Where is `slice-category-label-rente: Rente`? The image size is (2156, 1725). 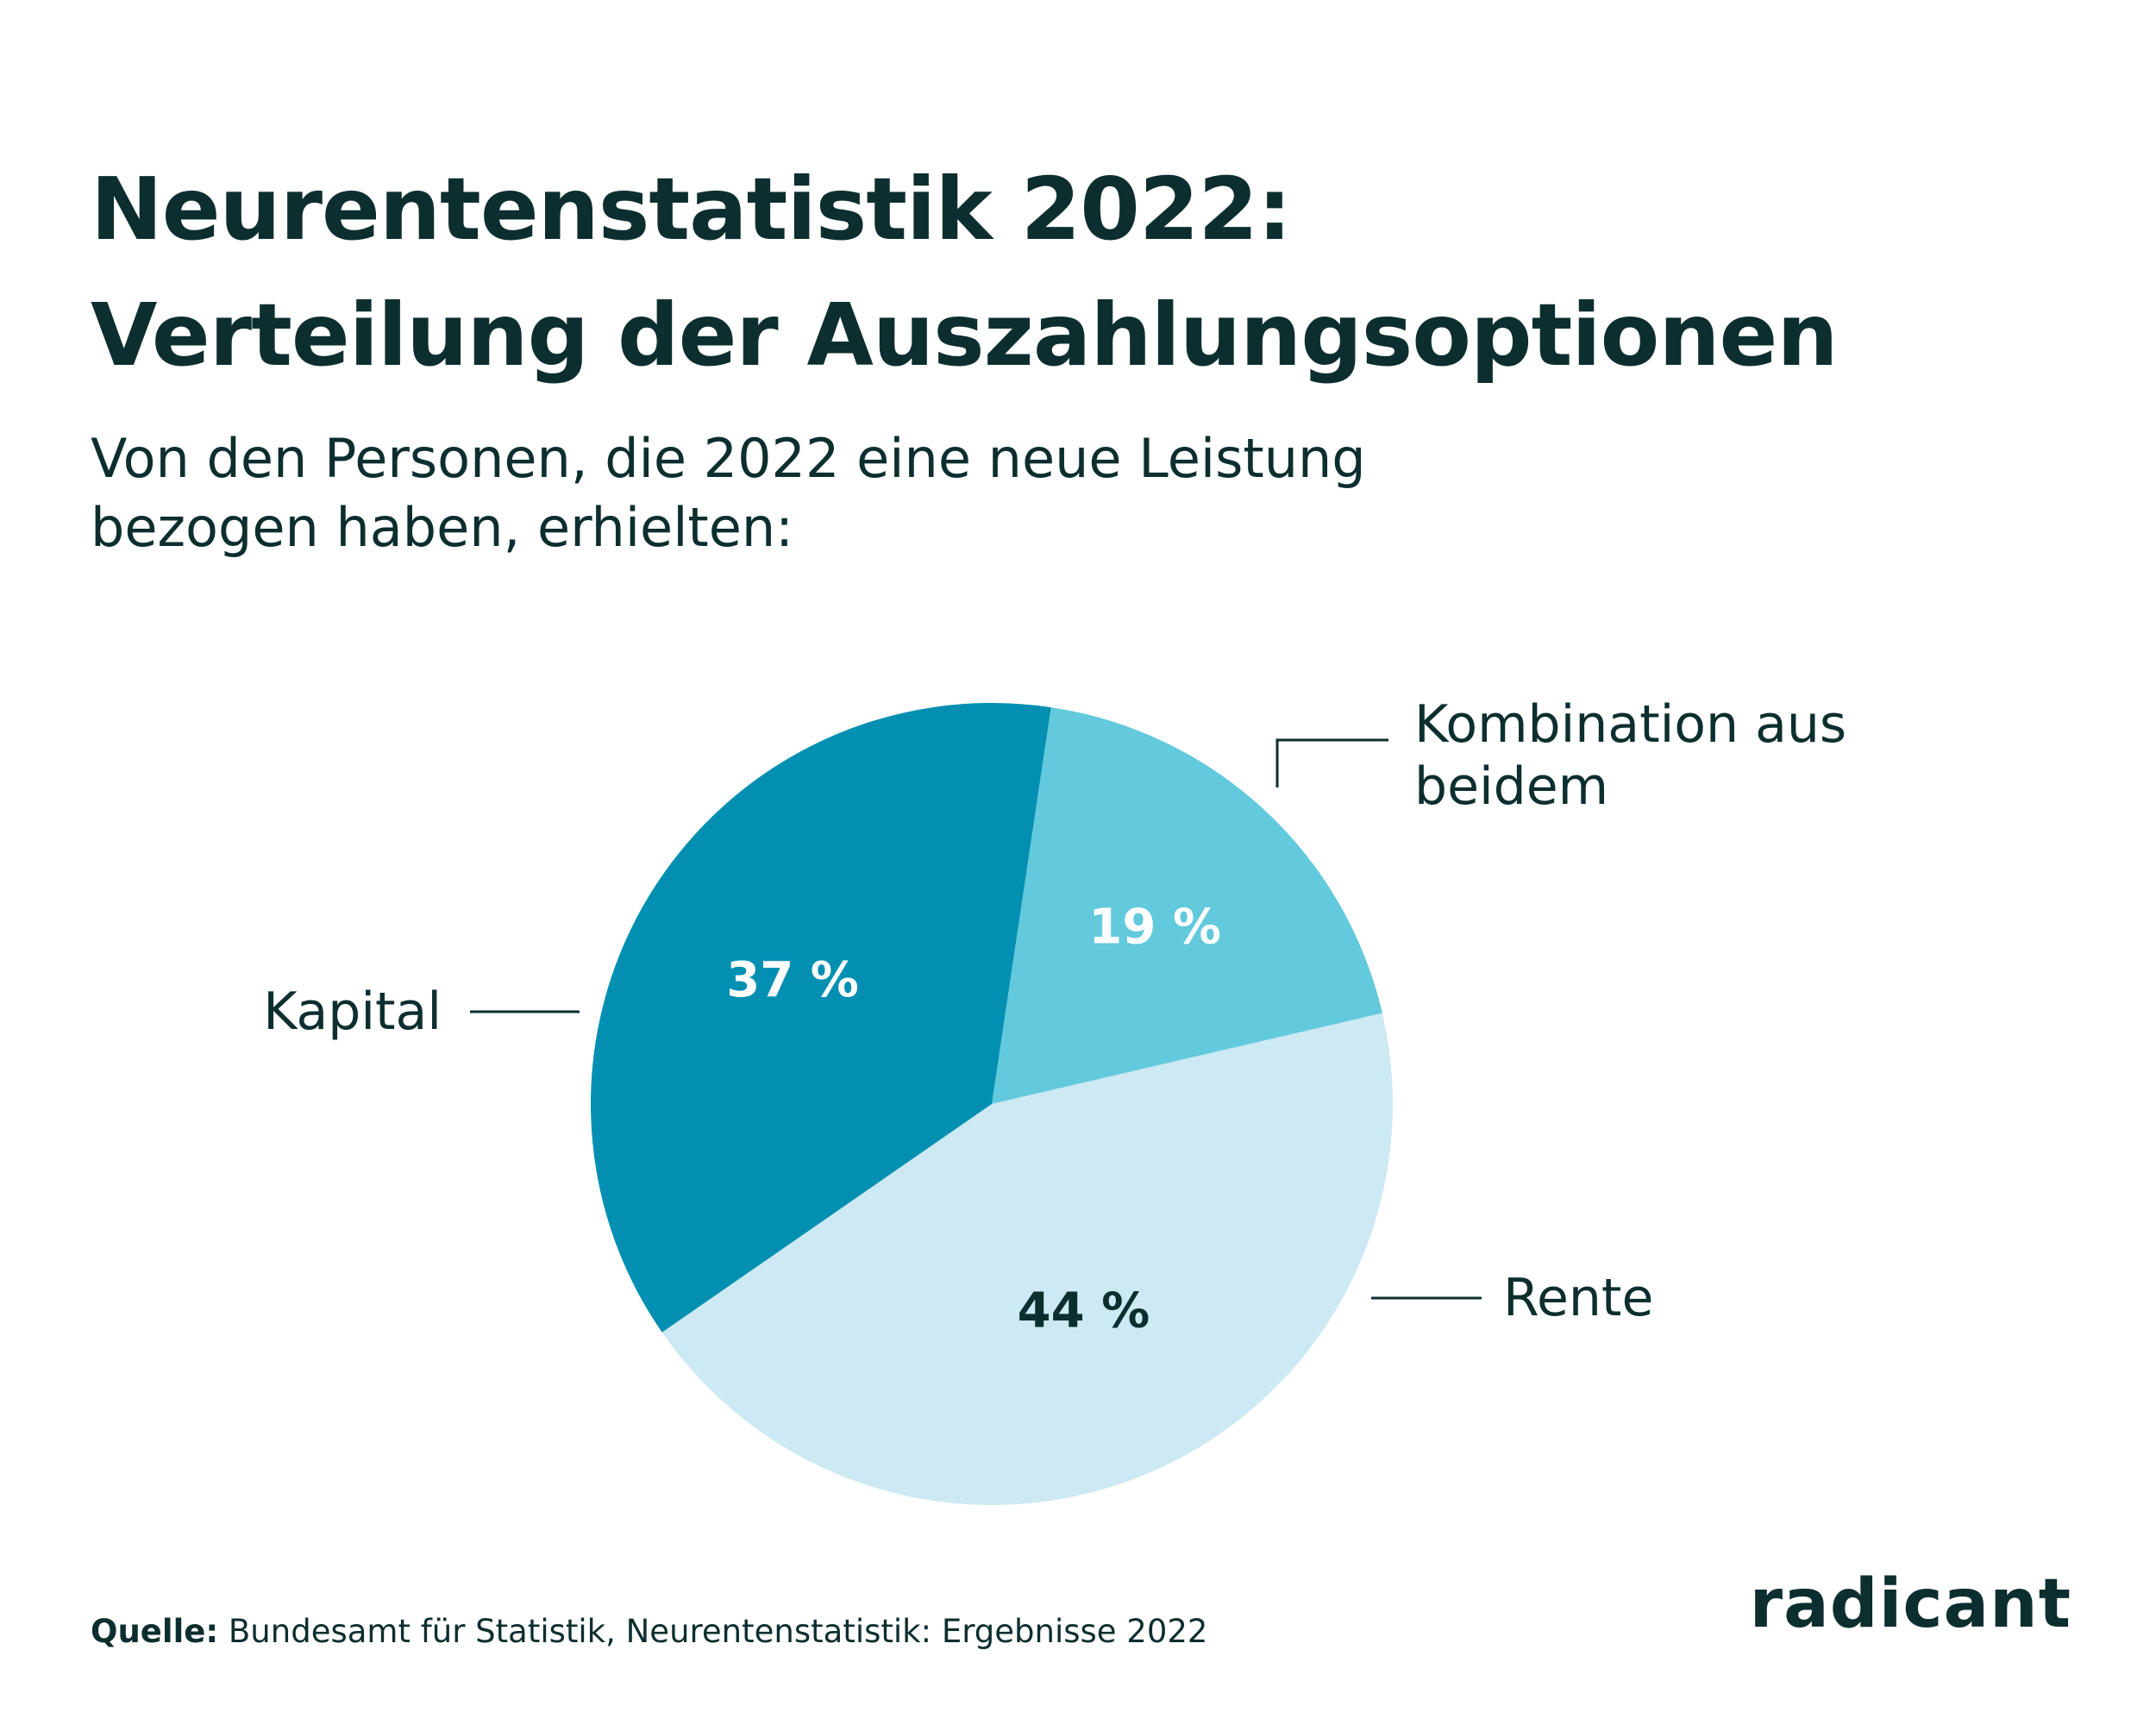
slice-category-label-rente: Rente is located at coordinates (1578, 1298).